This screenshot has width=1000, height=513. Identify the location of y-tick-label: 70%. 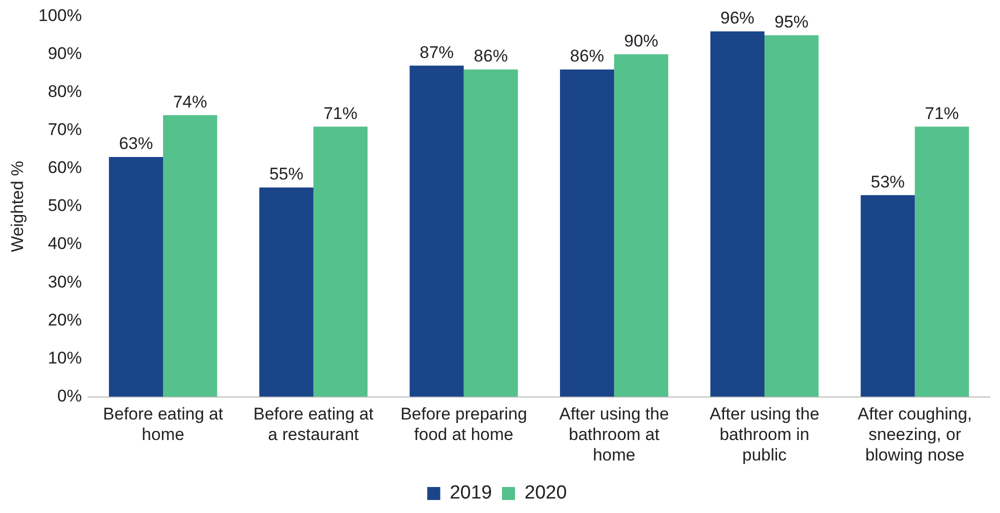
(65, 130).